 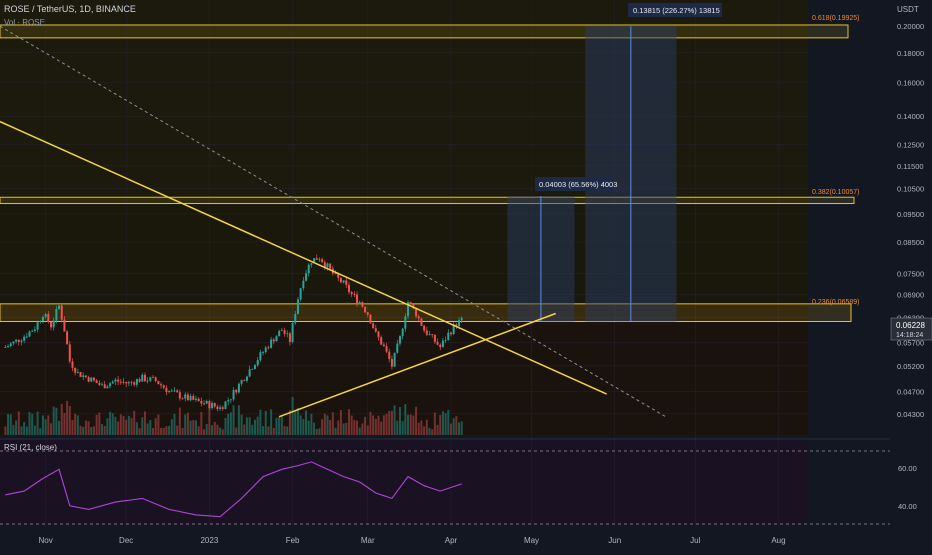 What do you see at coordinates (911, 275) in the screenshot?
I see `price-axis-background` at bounding box center [911, 275].